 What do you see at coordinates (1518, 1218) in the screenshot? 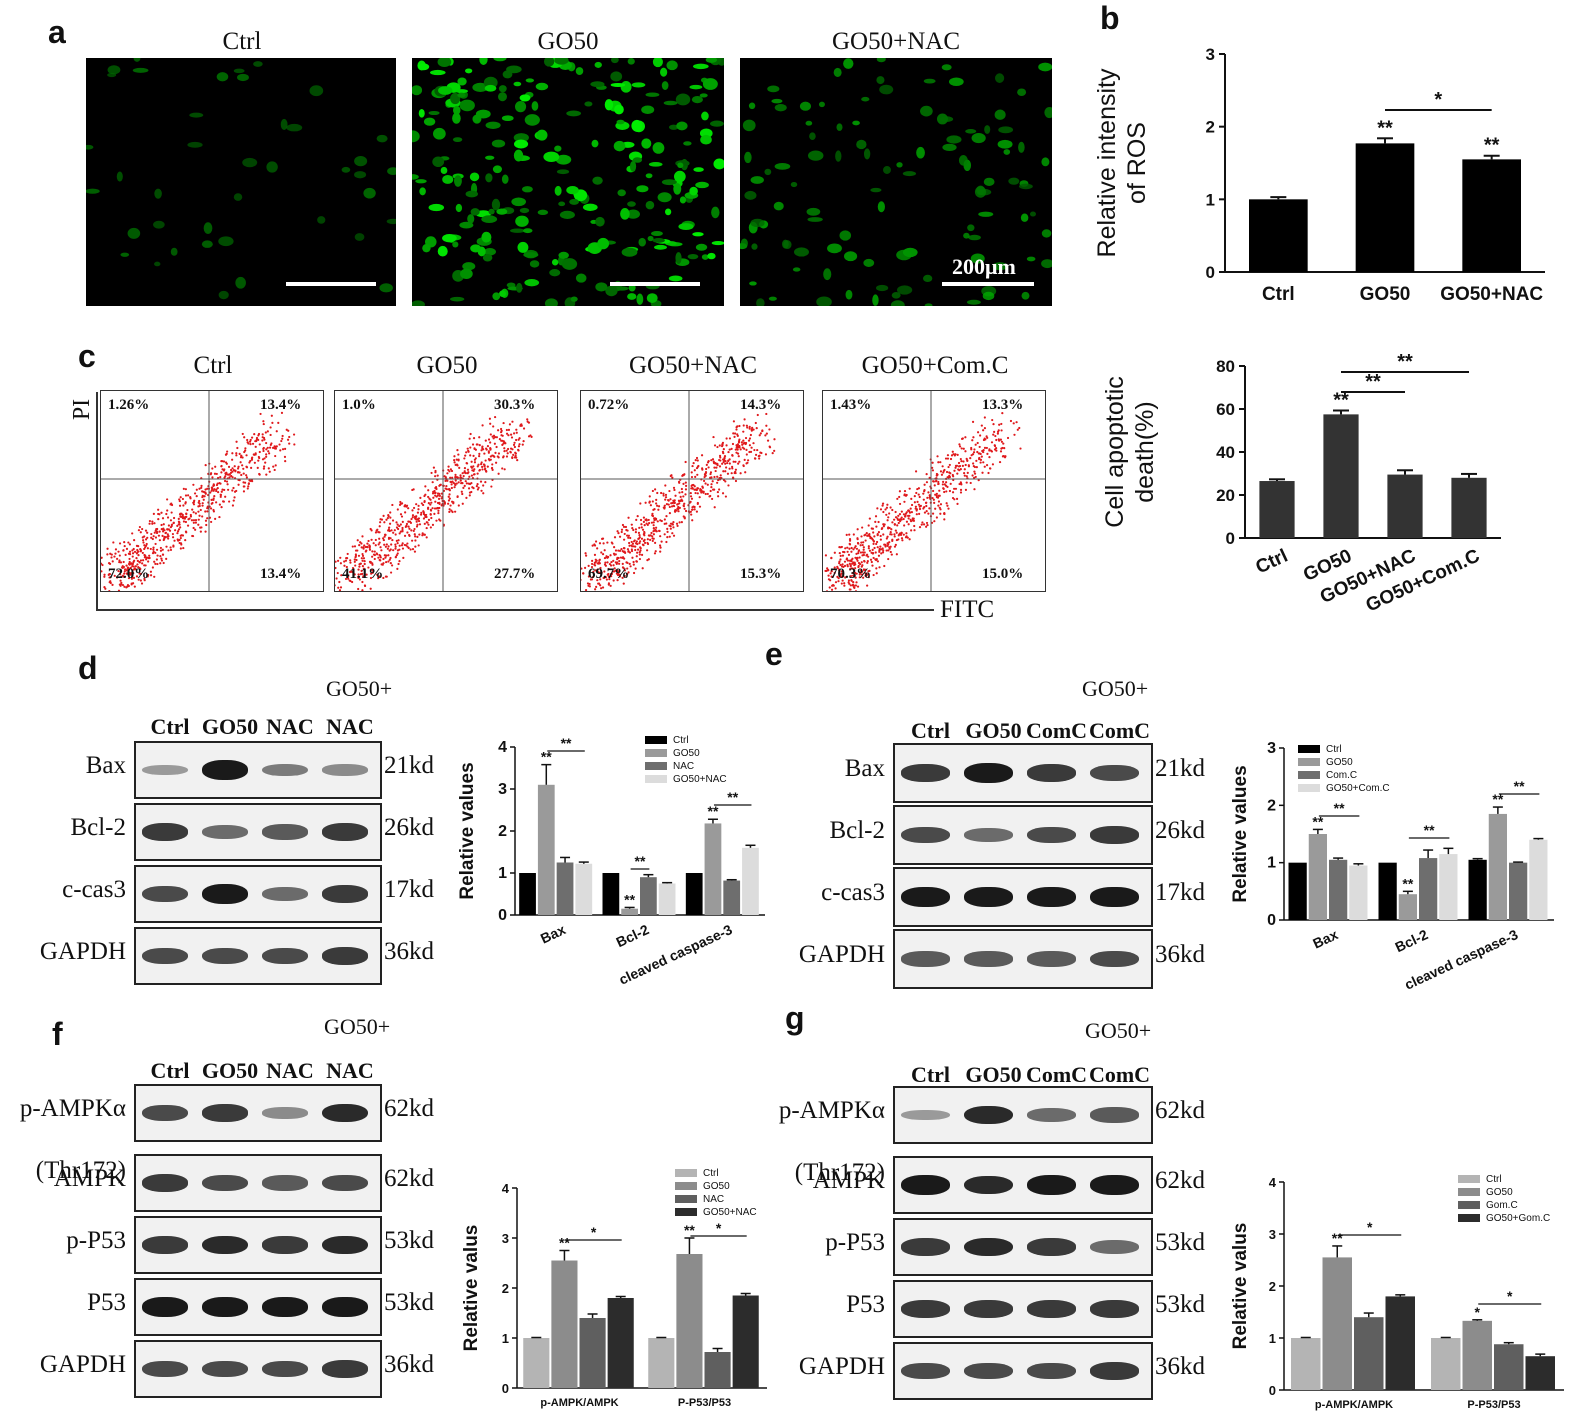
I see `legend-label: GO50+Gom.C` at bounding box center [1518, 1218].